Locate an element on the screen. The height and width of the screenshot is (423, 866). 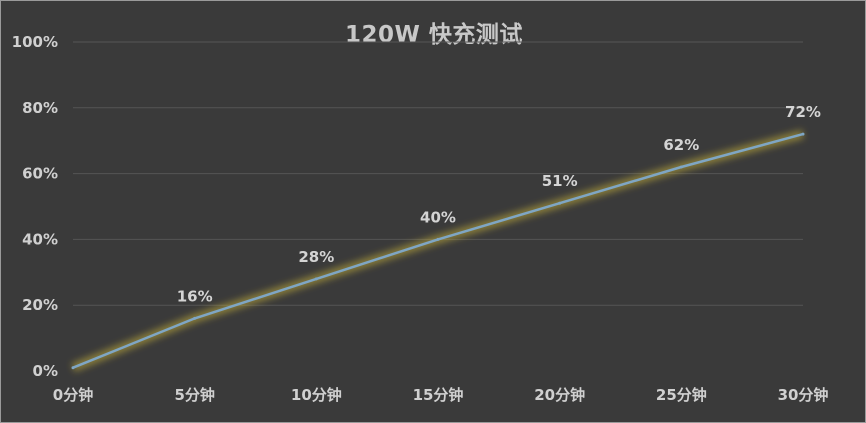
x-tick-label: 15分钟 is located at coordinates (438, 395).